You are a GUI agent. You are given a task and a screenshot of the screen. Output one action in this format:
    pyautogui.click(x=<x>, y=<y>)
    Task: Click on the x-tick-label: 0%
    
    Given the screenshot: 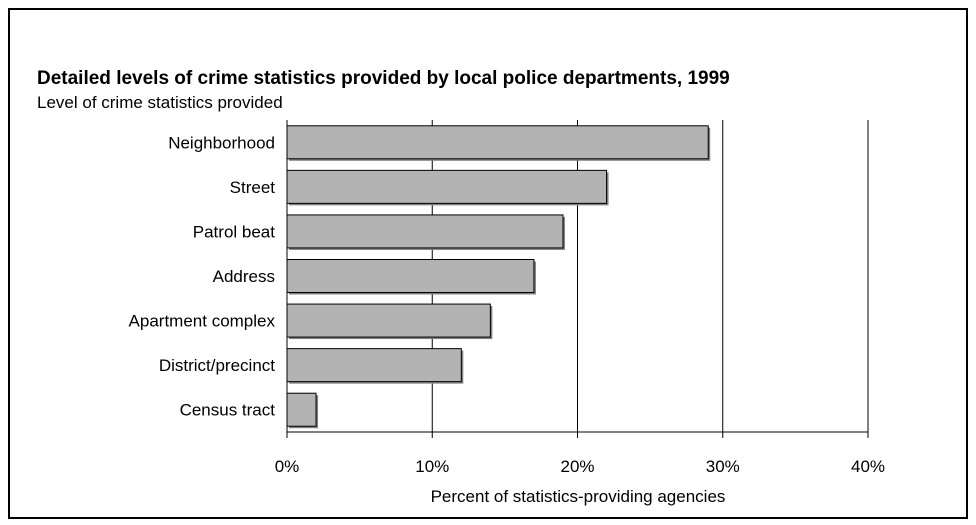 What is the action you would take?
    pyautogui.click(x=287, y=466)
    